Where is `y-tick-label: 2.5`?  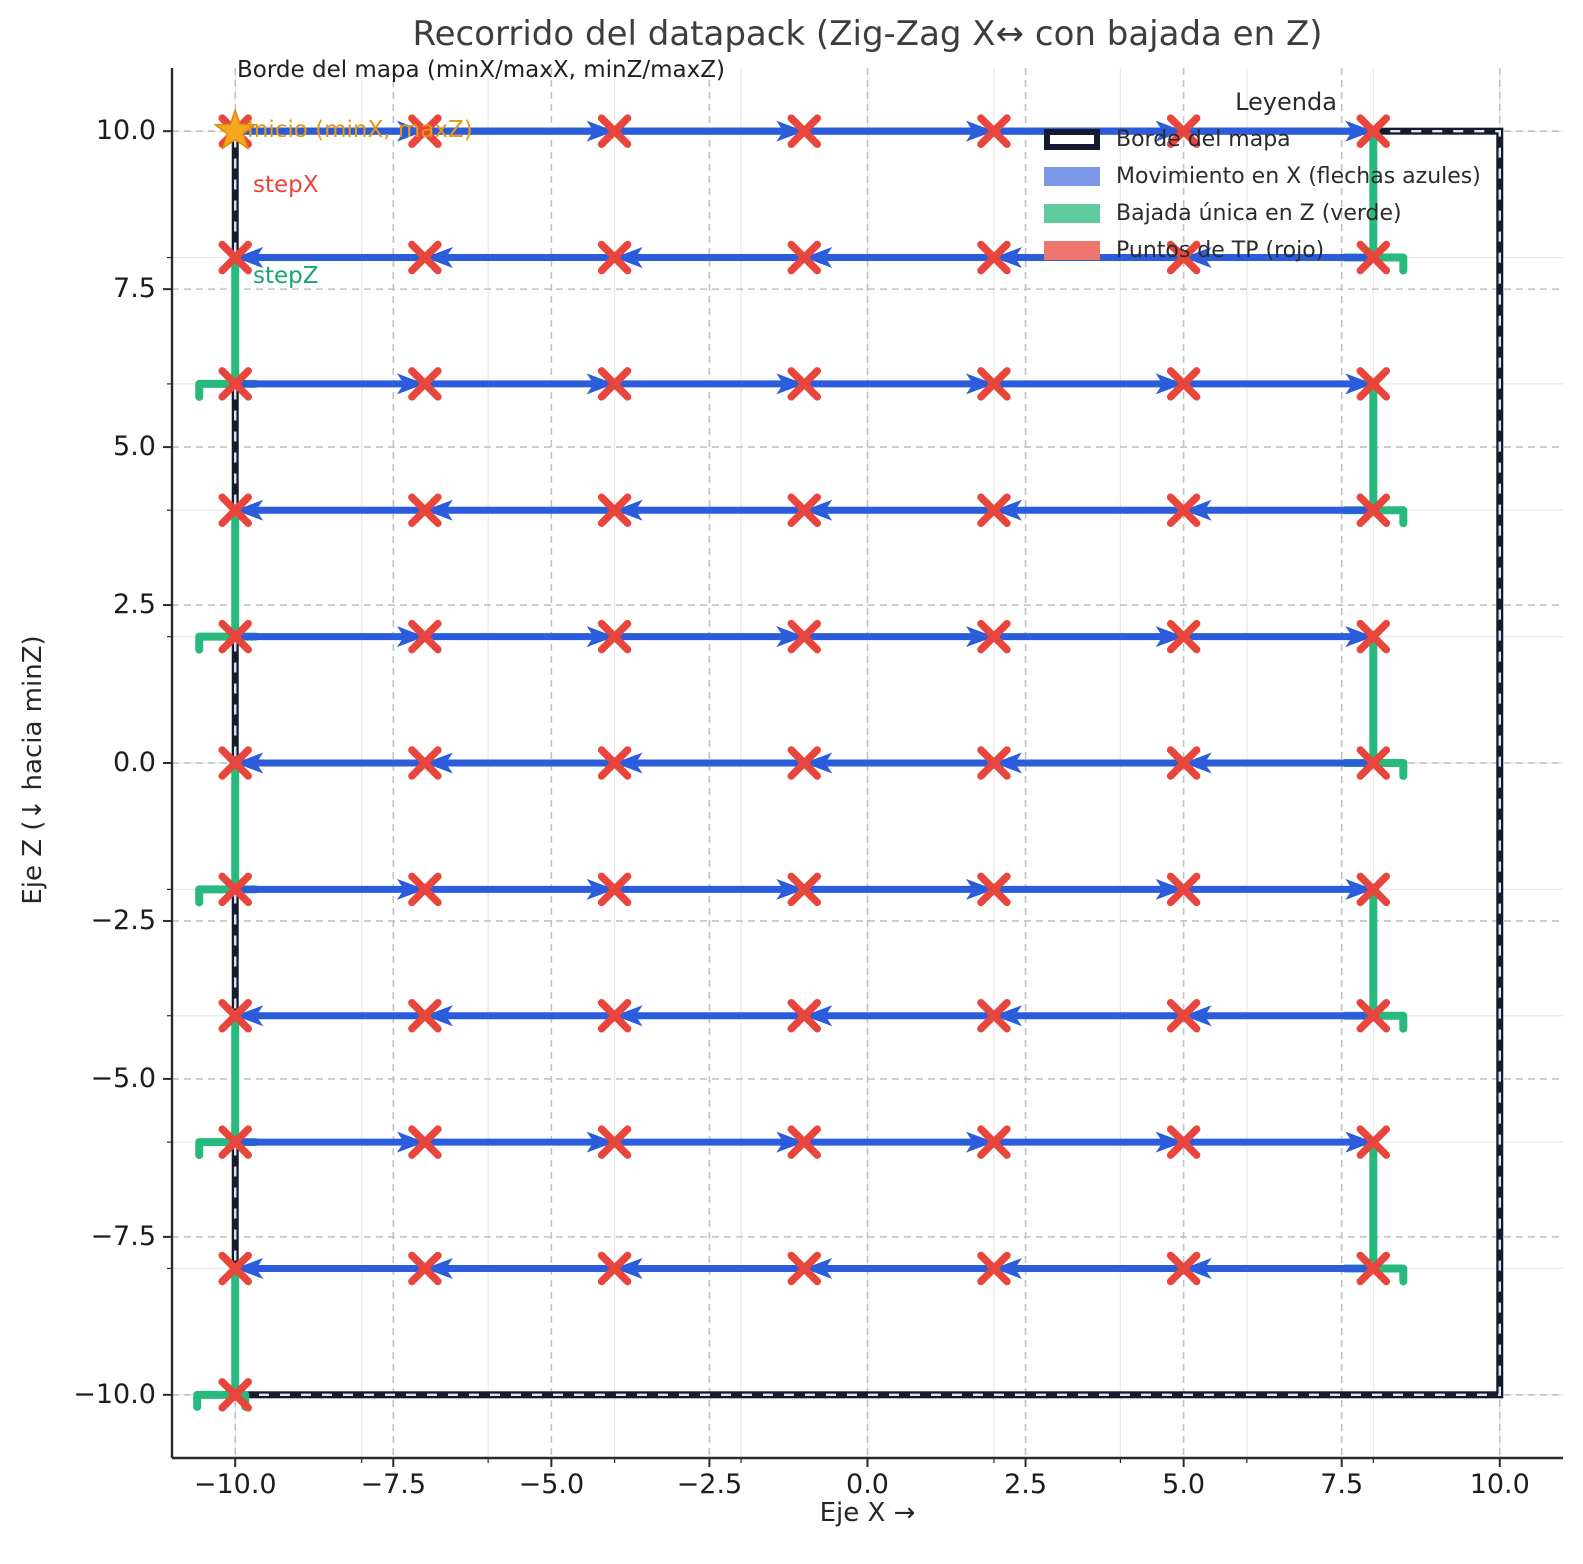
y-tick-label: 2.5 is located at coordinates (134, 605).